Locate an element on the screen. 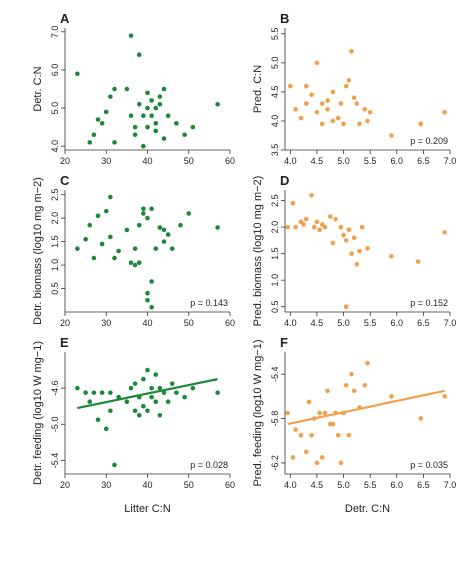  x-tick-label: 5.0 is located at coordinates (343, 323).